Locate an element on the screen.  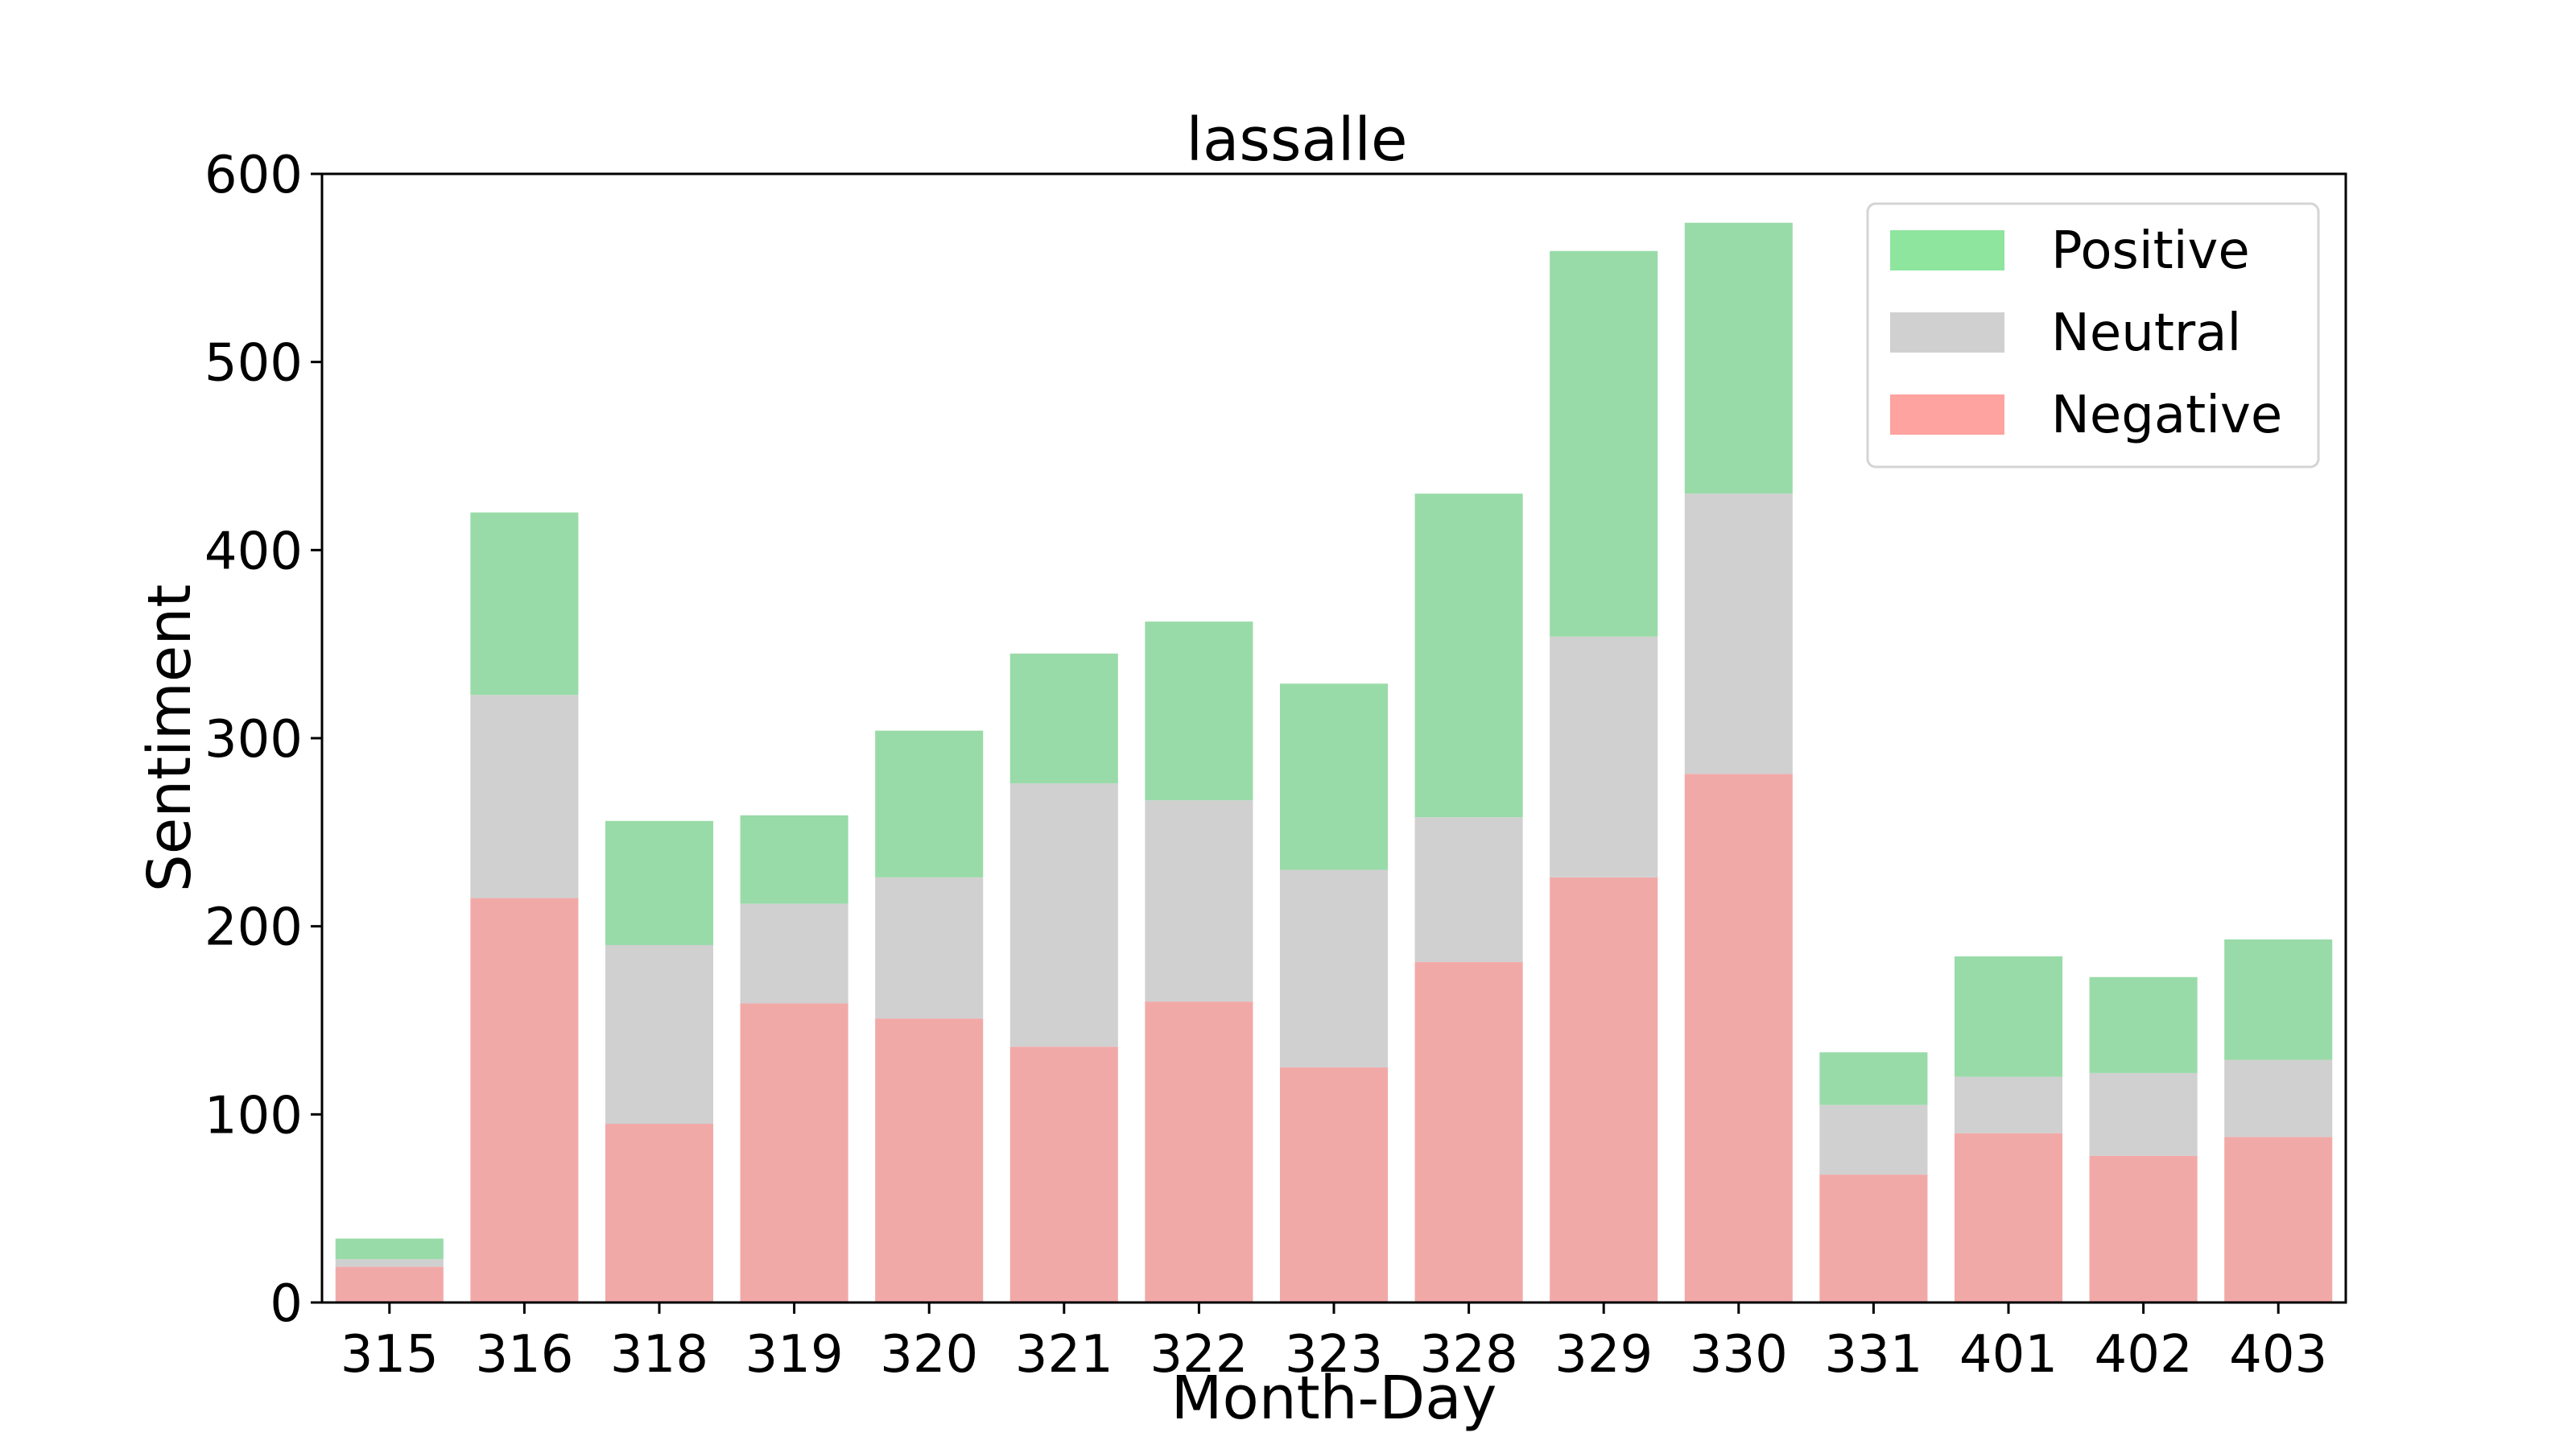
y-tick-label: 100 is located at coordinates (253, 1116).